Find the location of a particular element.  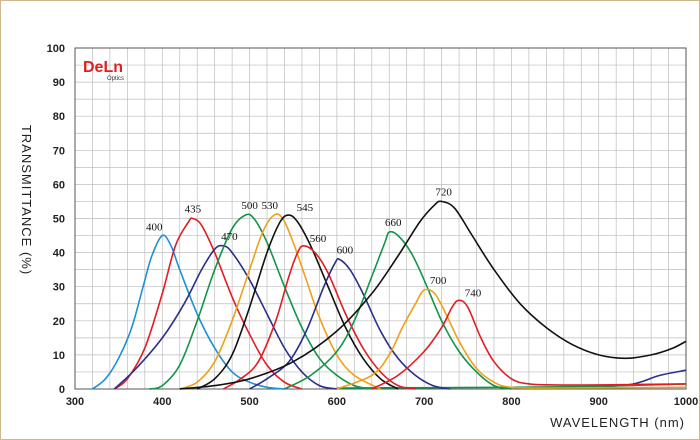

x-tick-label: 800 is located at coordinates (511, 402).